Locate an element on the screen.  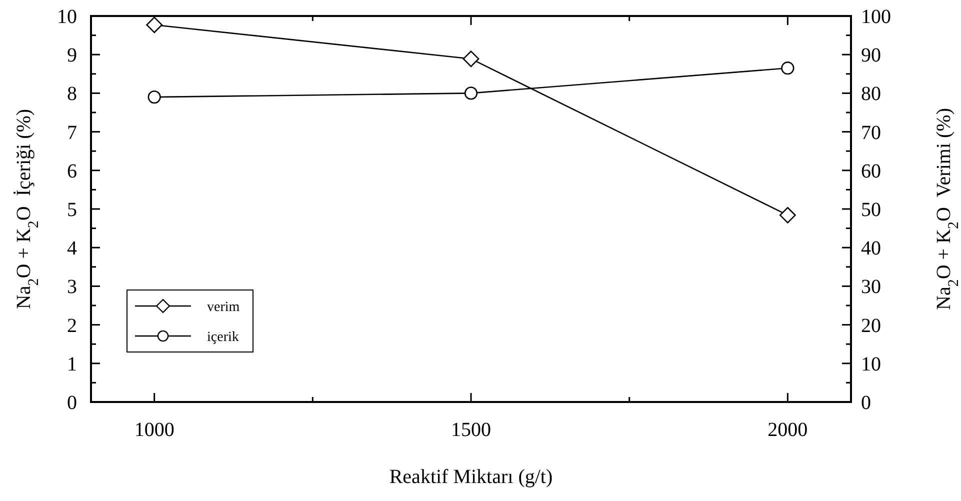
y-tick-label: 3 is located at coordinates (72, 287).